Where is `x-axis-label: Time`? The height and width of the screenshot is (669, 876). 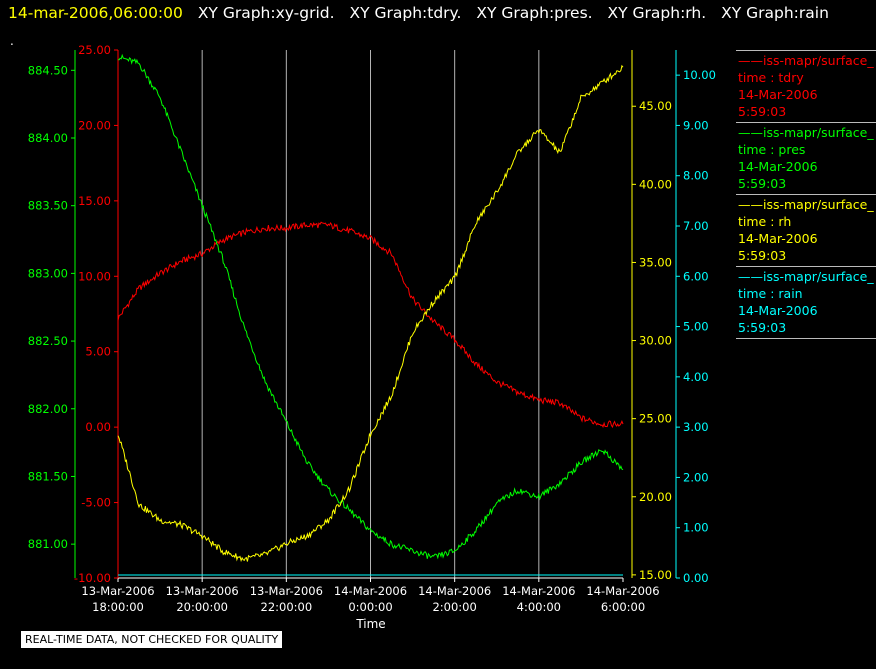
x-axis-label: Time is located at coordinates (370, 624).